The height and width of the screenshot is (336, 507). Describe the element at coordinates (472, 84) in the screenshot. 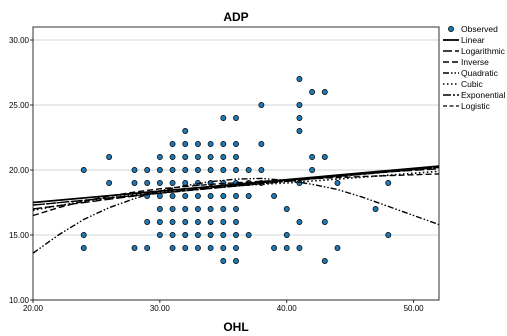

I see `legend-label-cubic: Cubic` at that location.